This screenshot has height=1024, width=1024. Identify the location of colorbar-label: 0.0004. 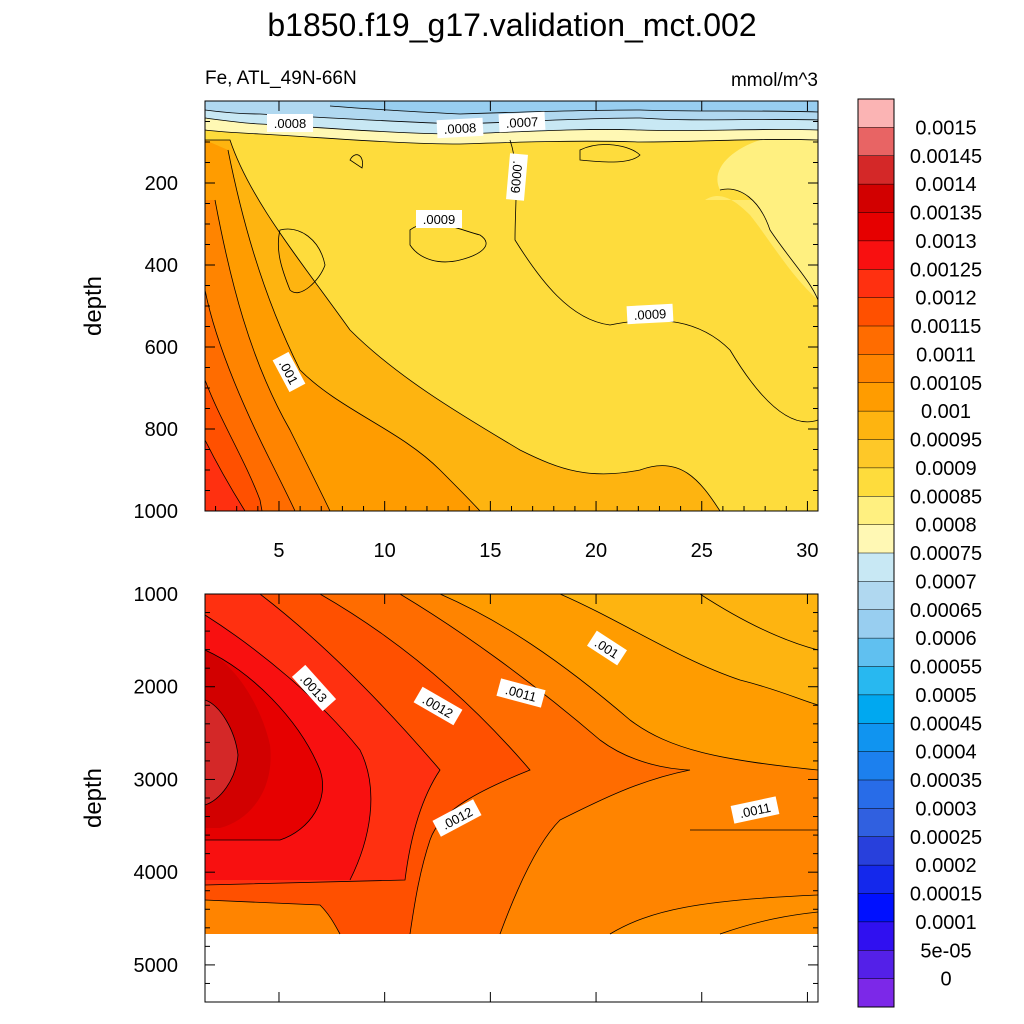
(945, 753).